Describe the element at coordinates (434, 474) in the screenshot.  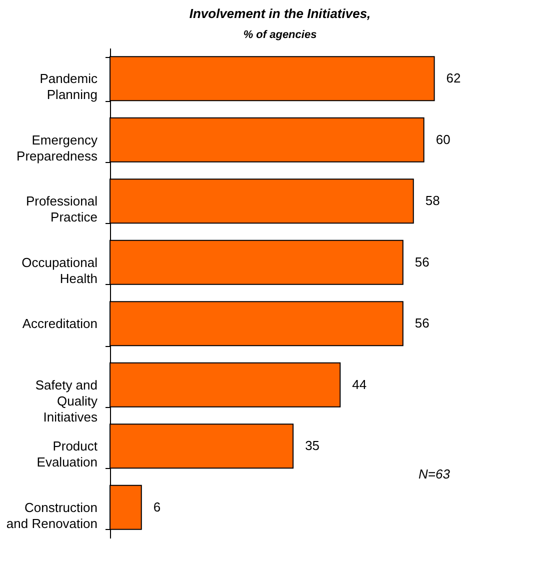
I see `annotation: N=63` at that location.